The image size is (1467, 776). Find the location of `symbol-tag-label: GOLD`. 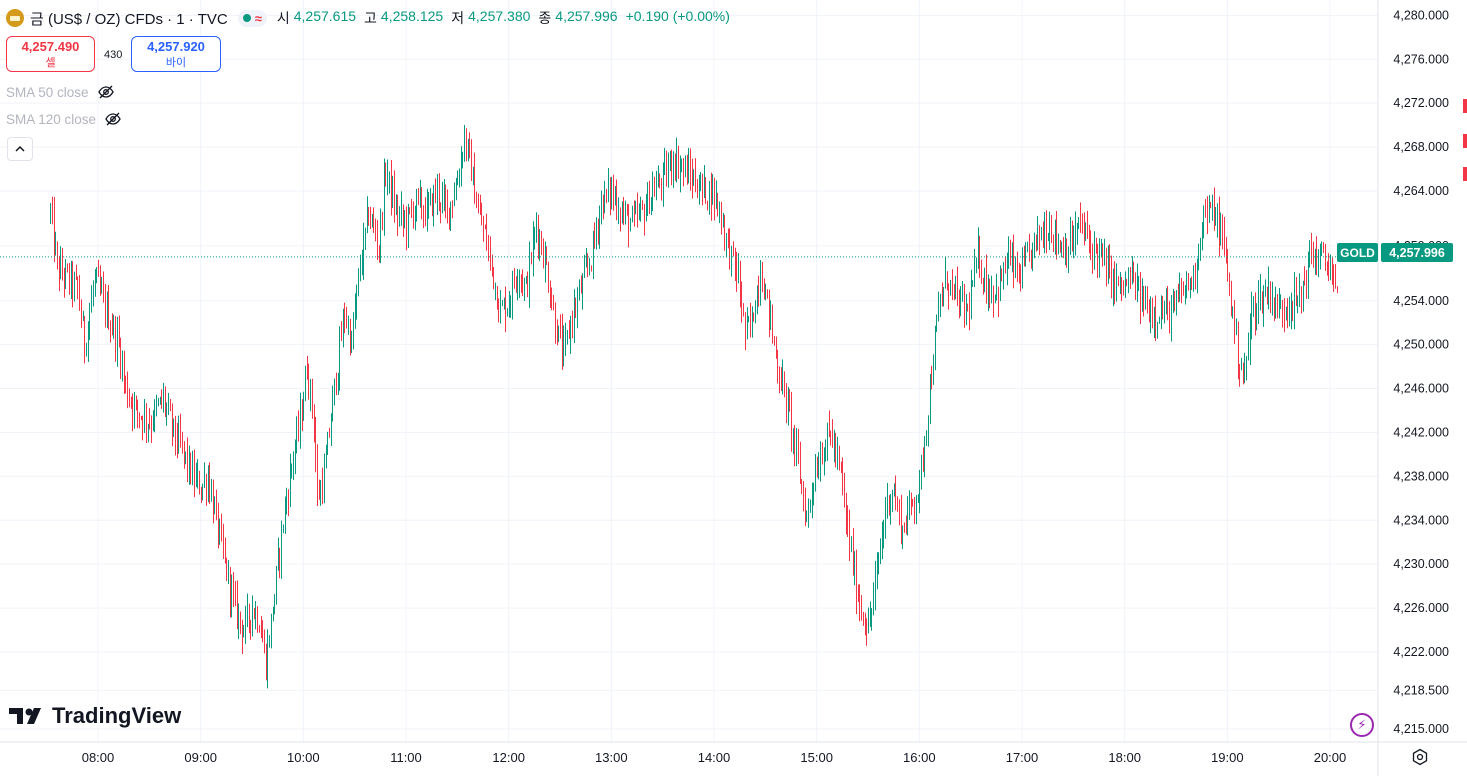

symbol-tag-label: GOLD is located at coordinates (1357, 253).